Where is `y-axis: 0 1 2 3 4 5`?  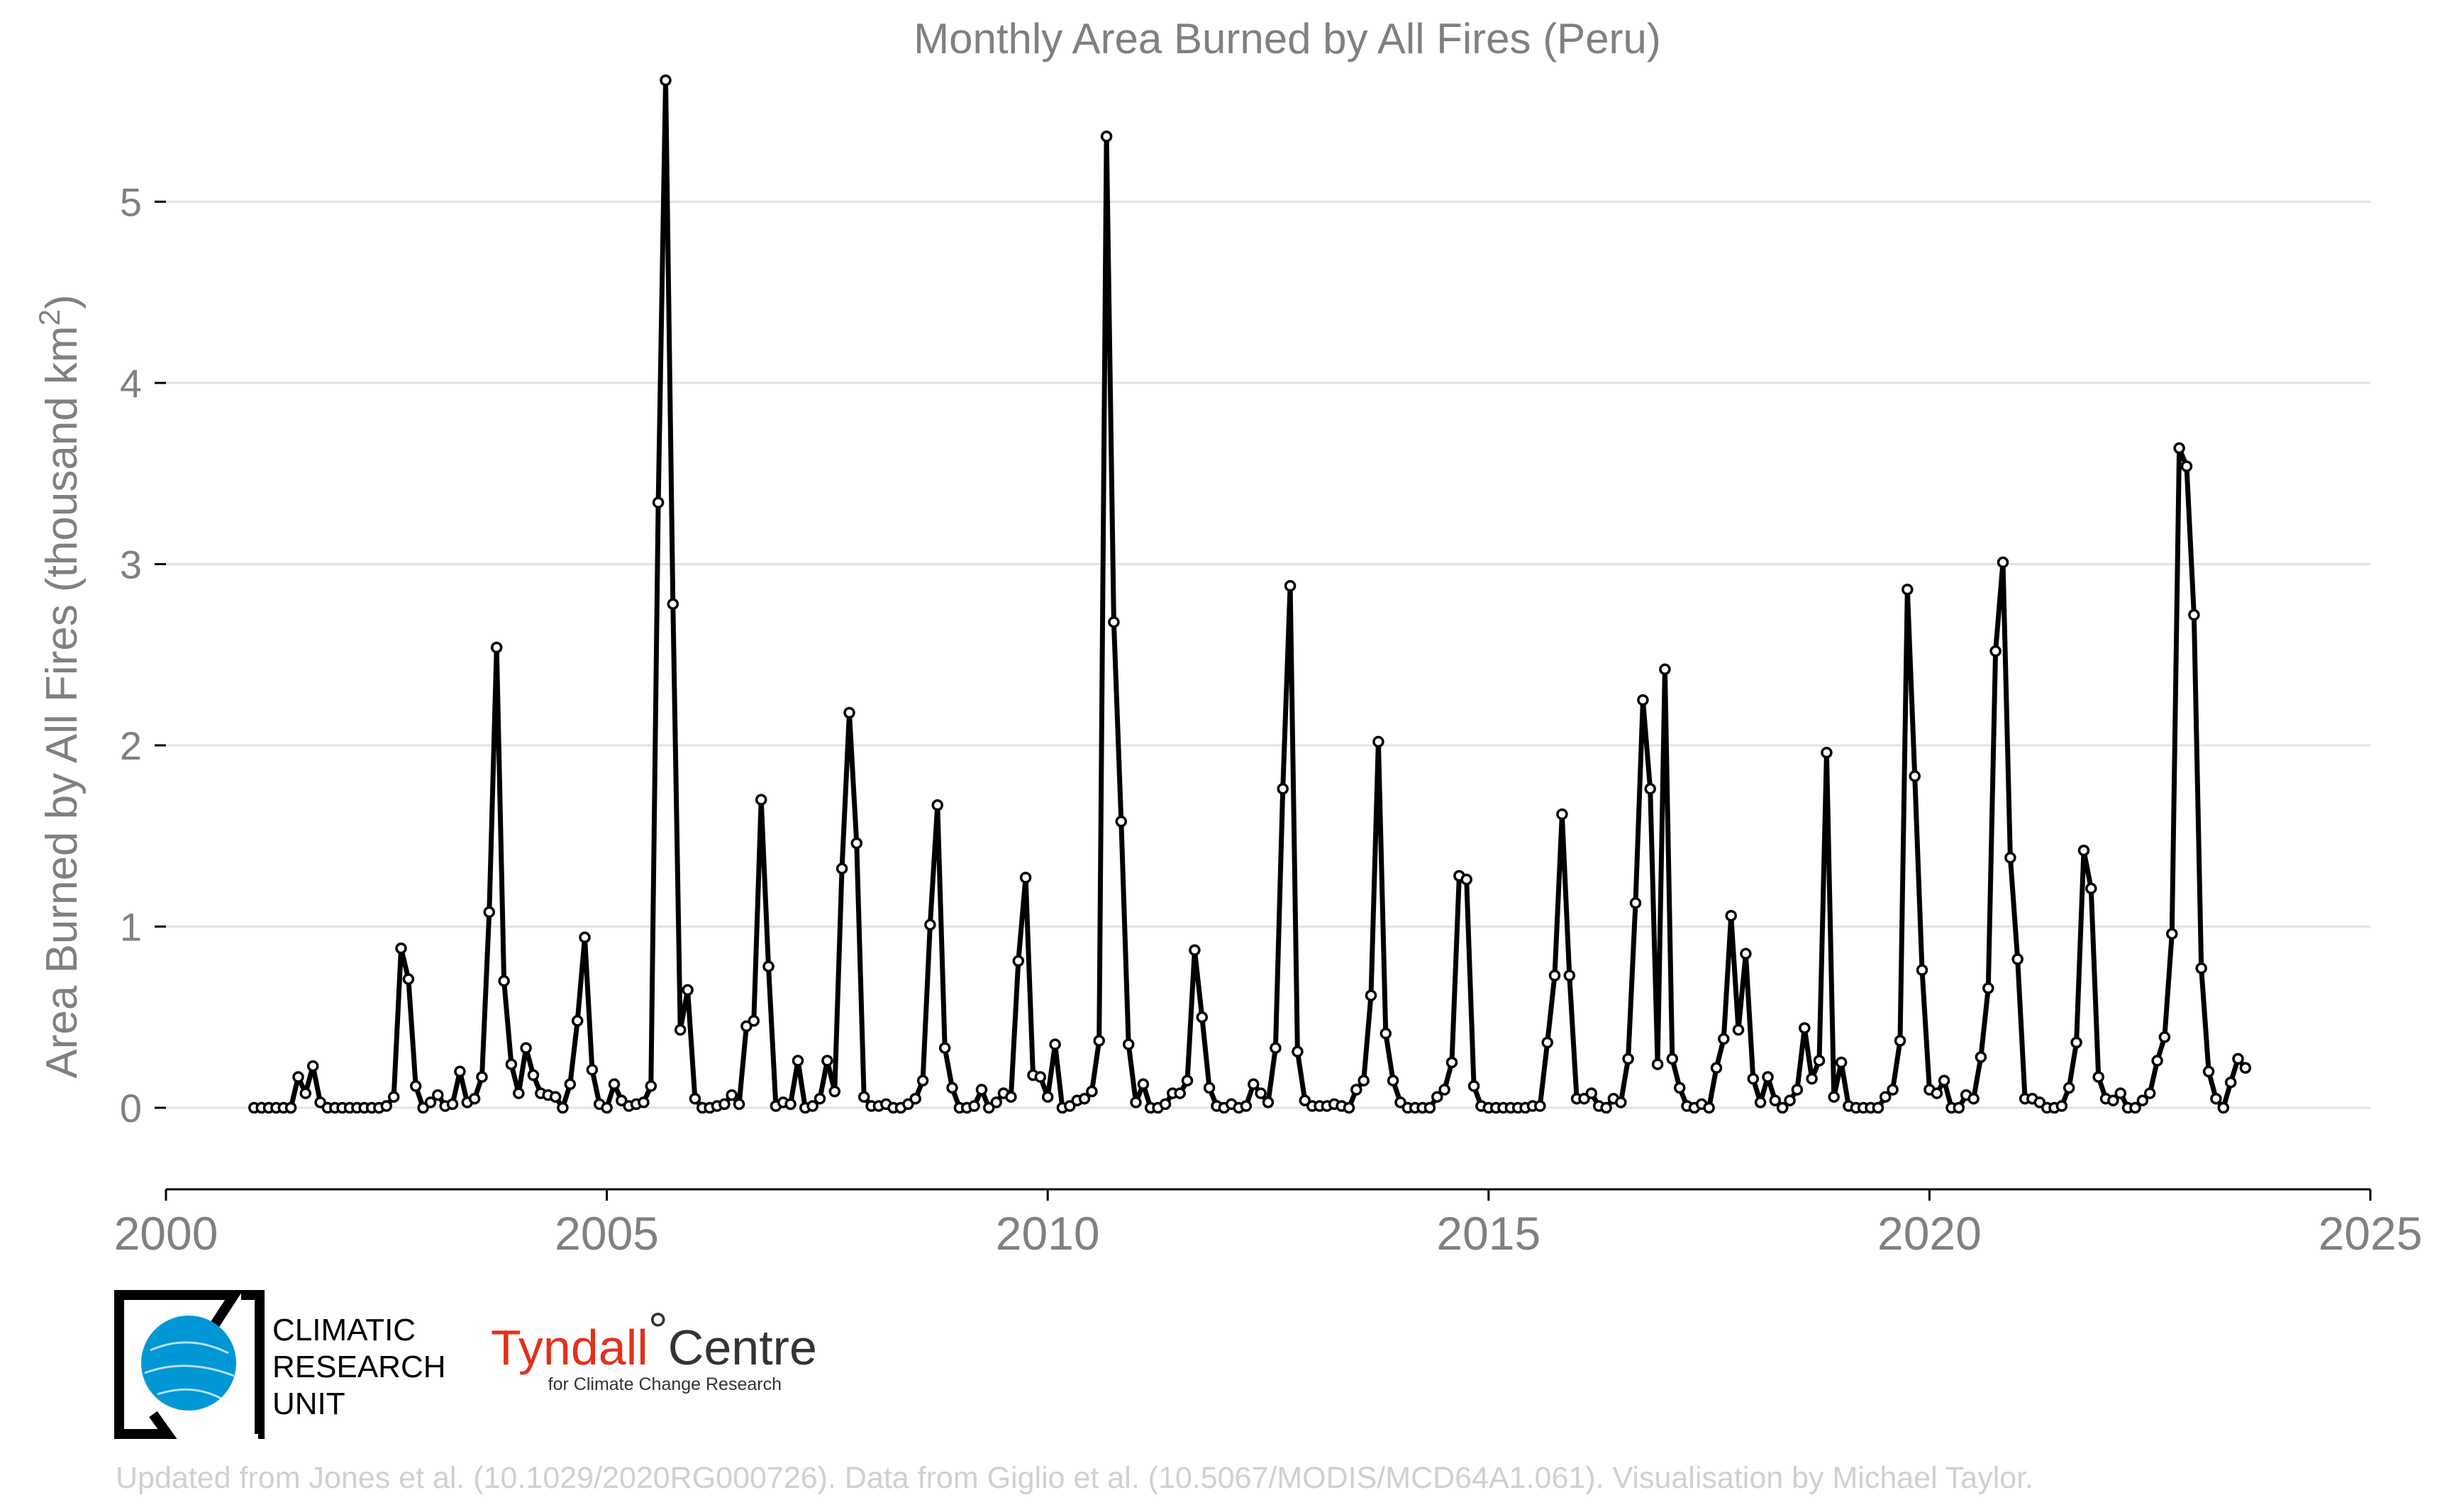 y-axis: 0 1 2 3 4 5 is located at coordinates (143, 654).